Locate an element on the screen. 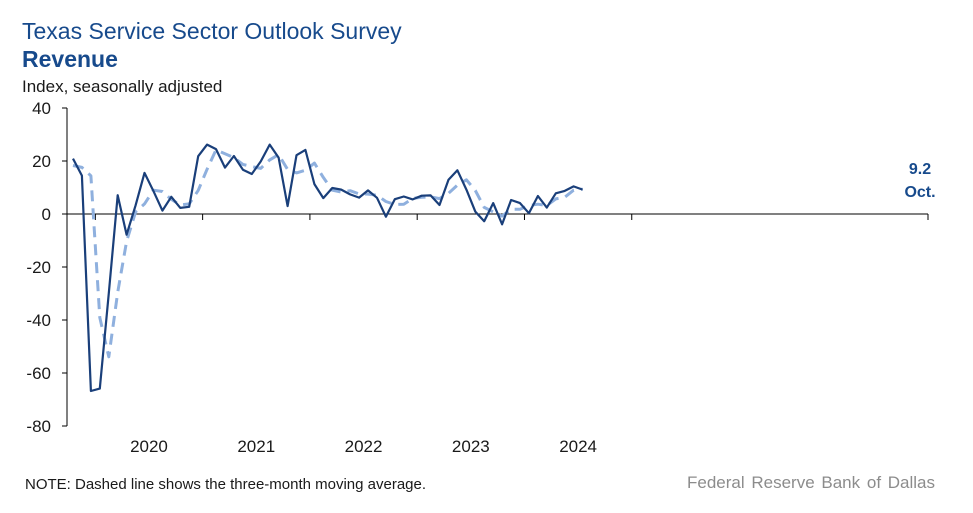 This screenshot has width=973, height=513. y-tick-label: -80 is located at coordinates (38, 426).